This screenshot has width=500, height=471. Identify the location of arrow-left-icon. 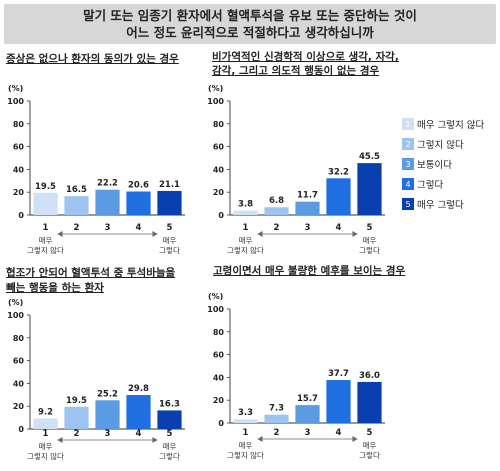
(60, 440).